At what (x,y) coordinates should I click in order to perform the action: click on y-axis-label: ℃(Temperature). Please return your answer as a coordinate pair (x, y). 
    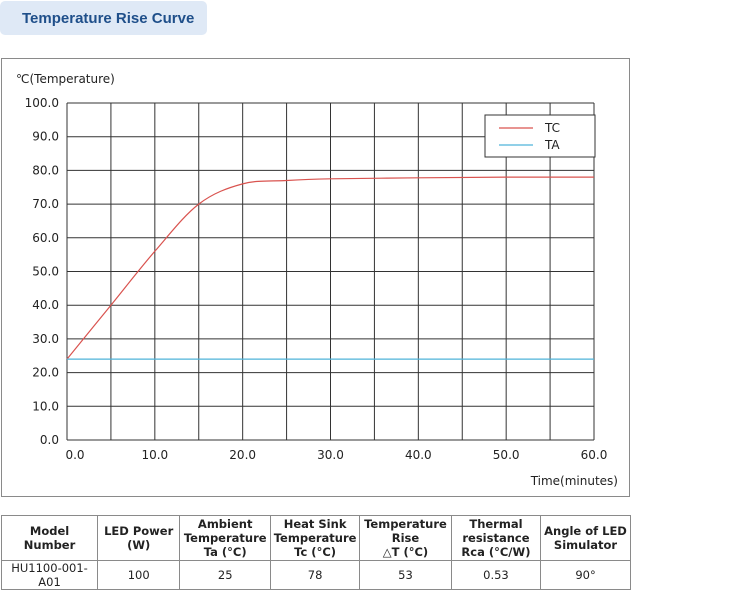
    Looking at the image, I should click on (65, 79).